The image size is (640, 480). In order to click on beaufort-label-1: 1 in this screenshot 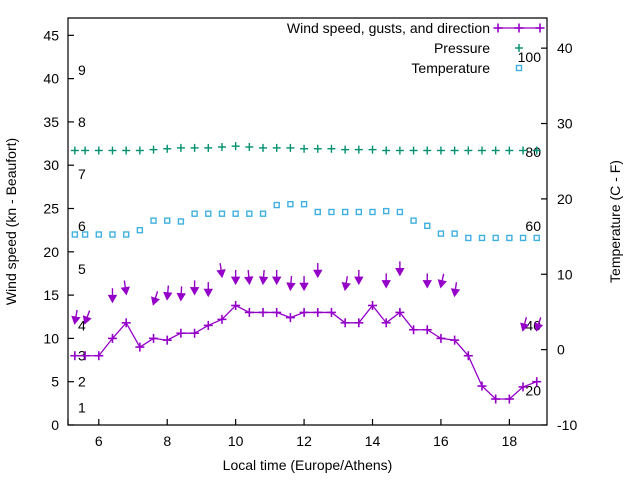, I will do `click(82, 408)`.